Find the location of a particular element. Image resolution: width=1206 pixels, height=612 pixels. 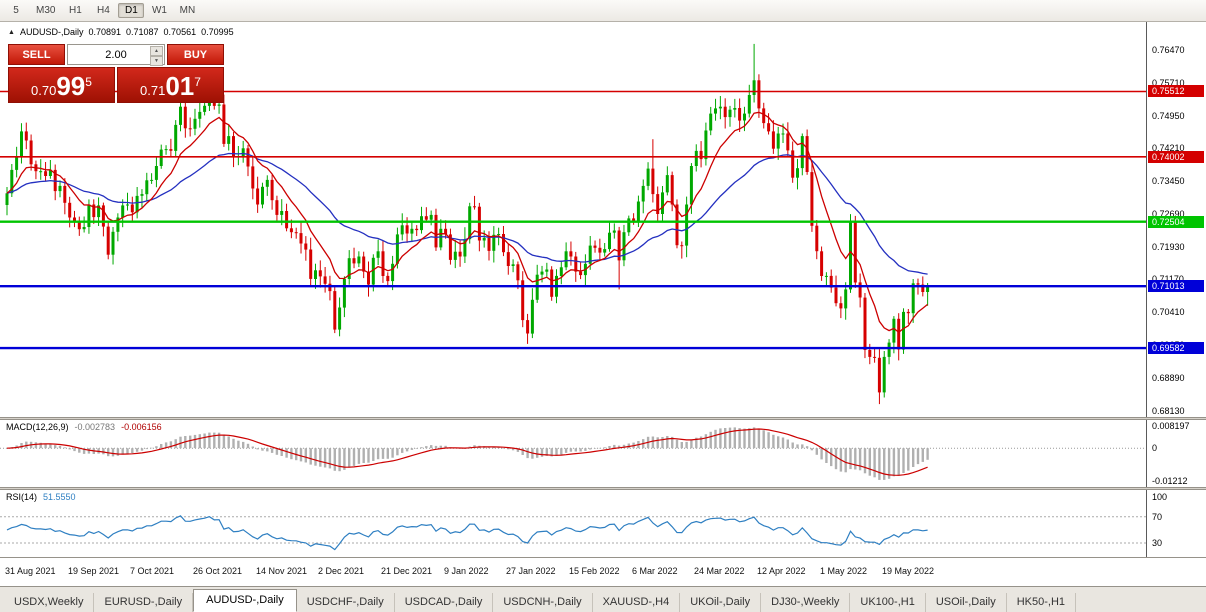

tab-usdcad-daily: USDCAD-,Daily is located at coordinates (444, 602).